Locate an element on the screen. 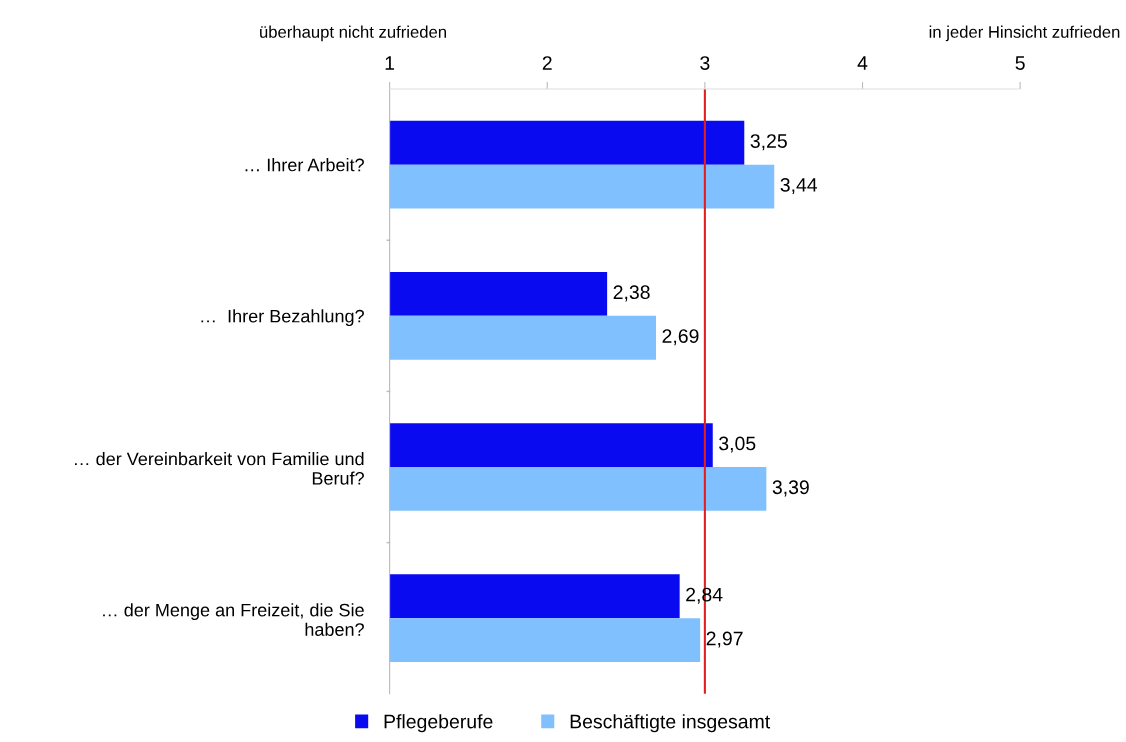 Image resolution: width=1126 pixels, height=742 pixels. x-tick-label: 1 is located at coordinates (390, 63).